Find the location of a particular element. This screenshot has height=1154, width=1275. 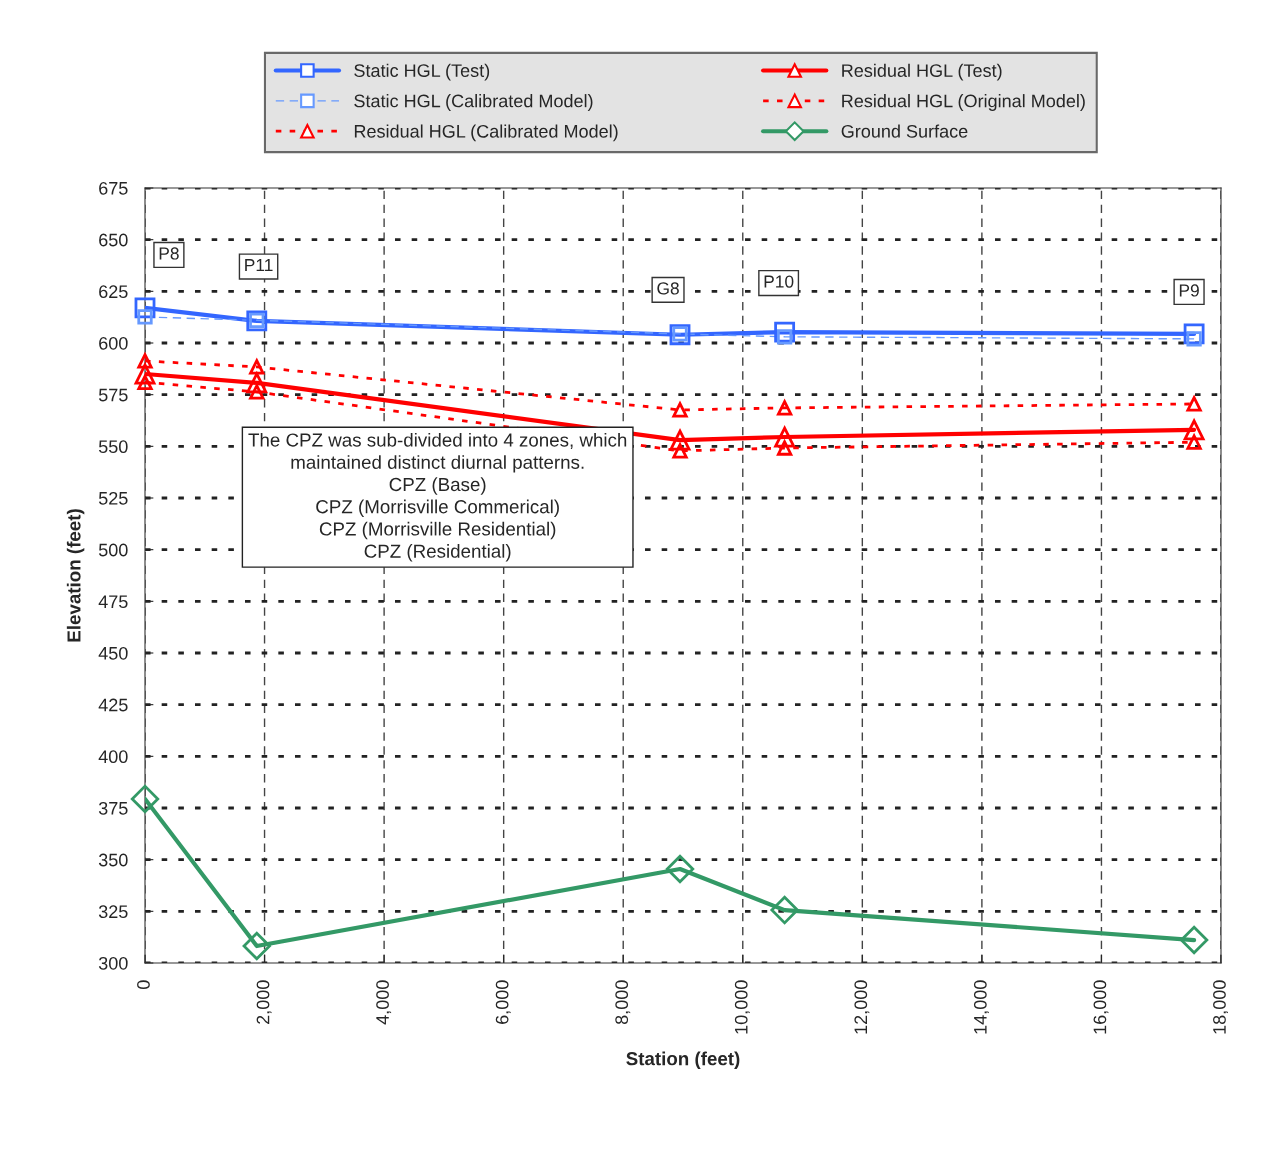

annotation: P10 is located at coordinates (779, 281).